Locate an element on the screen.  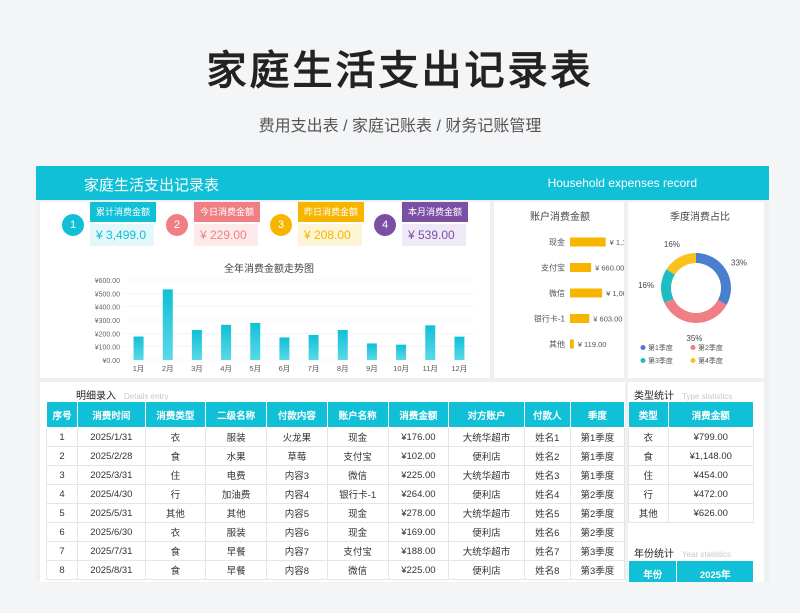
table-row: 8 2025/8/31 食早餐 内容8 微信 ¥225.00 便利店 姓名8 第3季度 is located at coordinates (335, 570).